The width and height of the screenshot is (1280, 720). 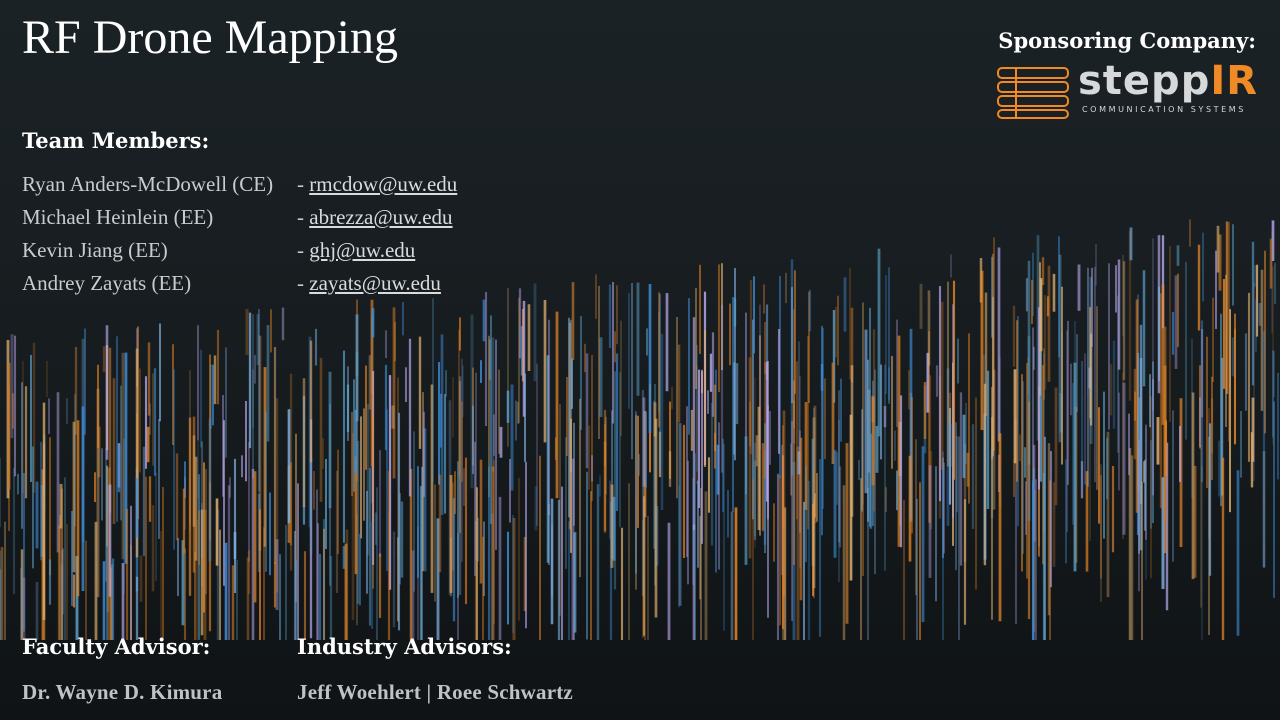 What do you see at coordinates (116, 646) in the screenshot?
I see `faculty-advisor-label: Faculty Advisor:` at bounding box center [116, 646].